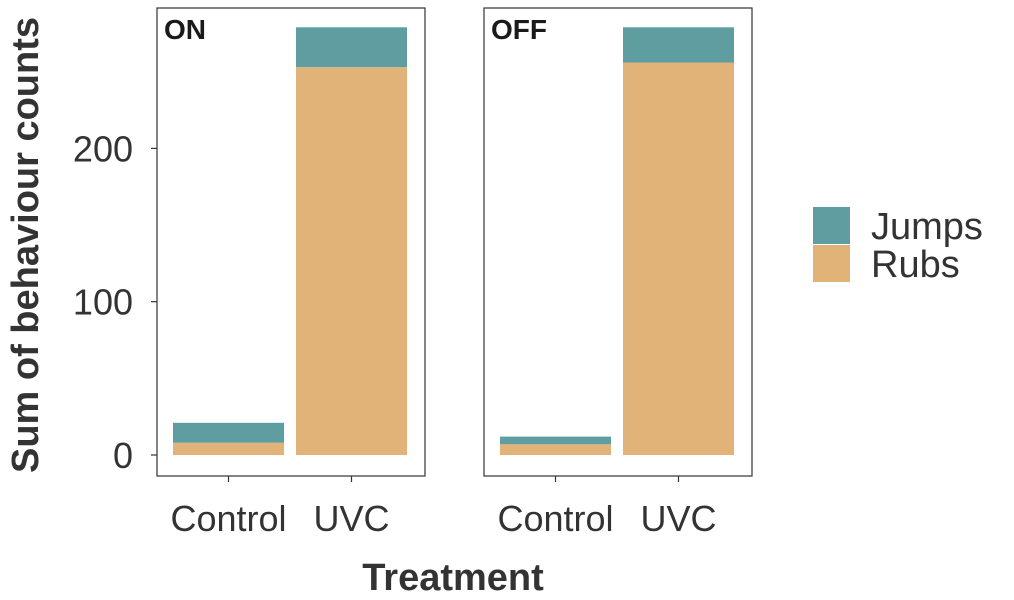  What do you see at coordinates (519, 29) in the screenshot?
I see `panel-label: OFF` at bounding box center [519, 29].